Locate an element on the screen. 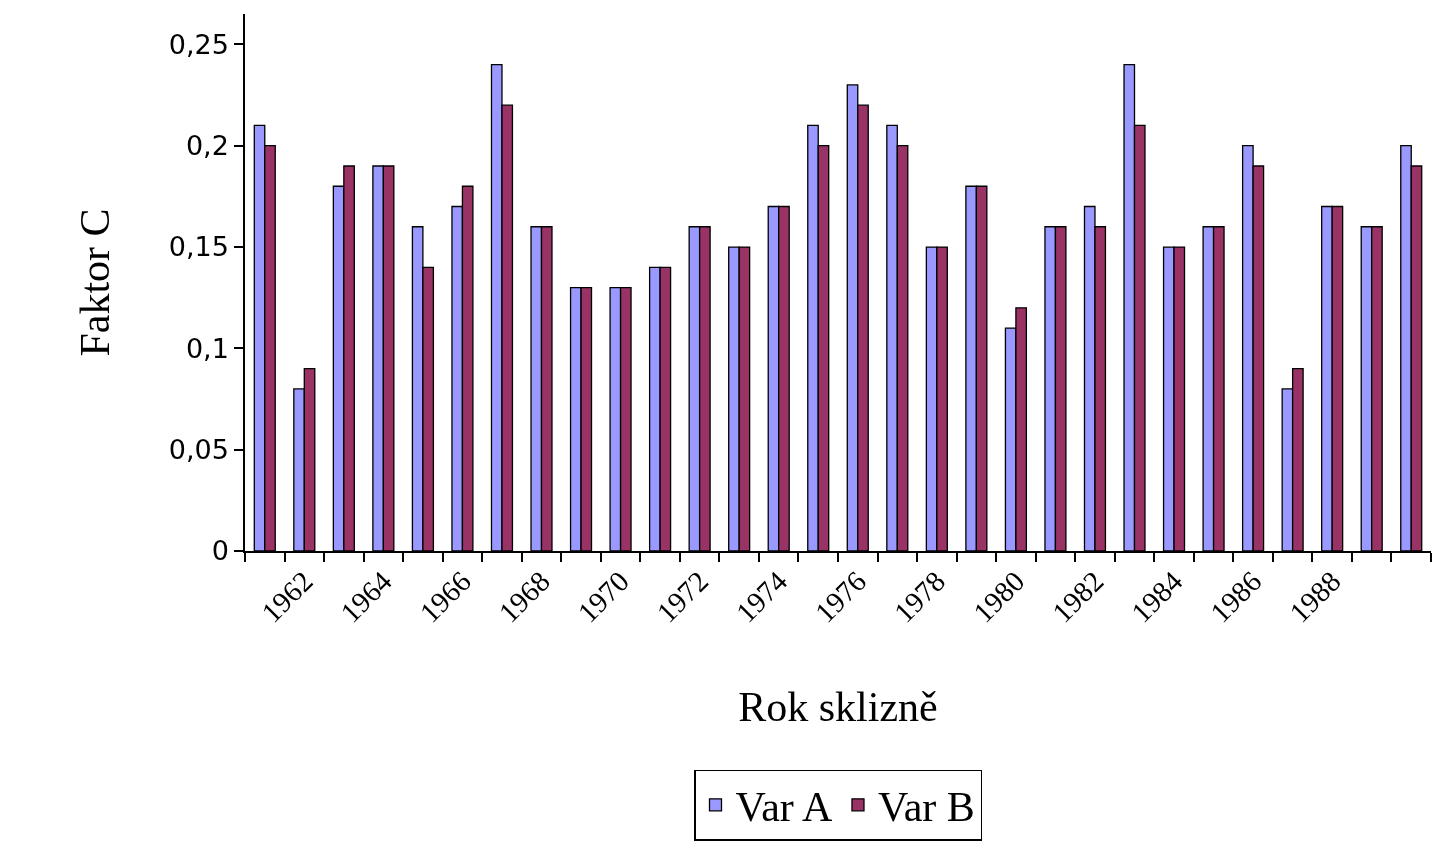 This screenshot has height=852, width=1449. y-axis-title: Faktor C is located at coordinates (95, 282).